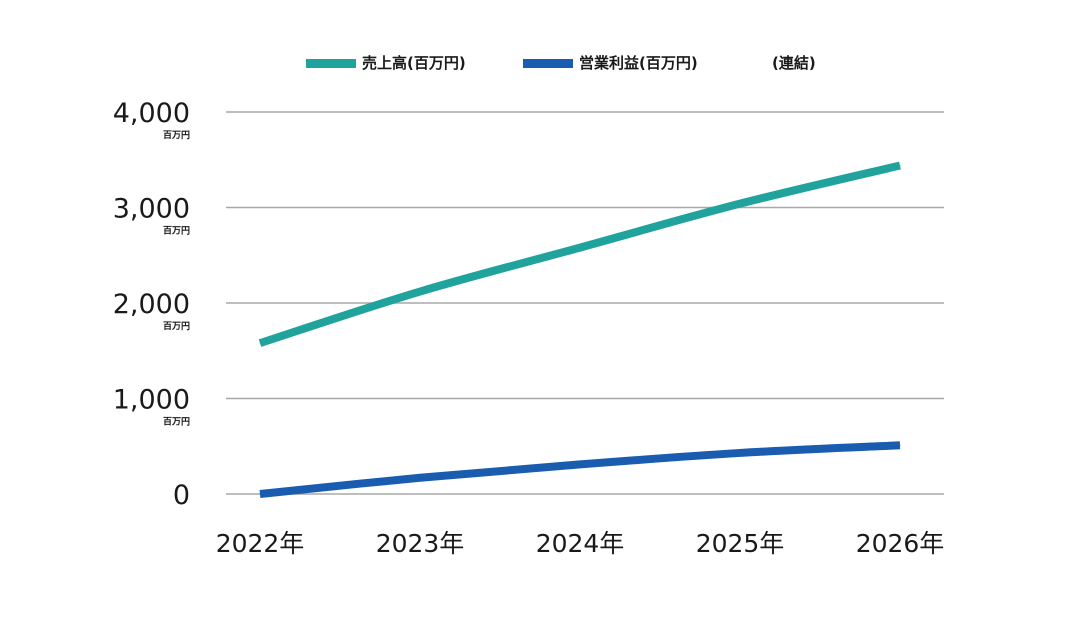 This screenshot has height=618, width=1080. I want to click on x-tick-label-0: 2022年, so click(260, 543).